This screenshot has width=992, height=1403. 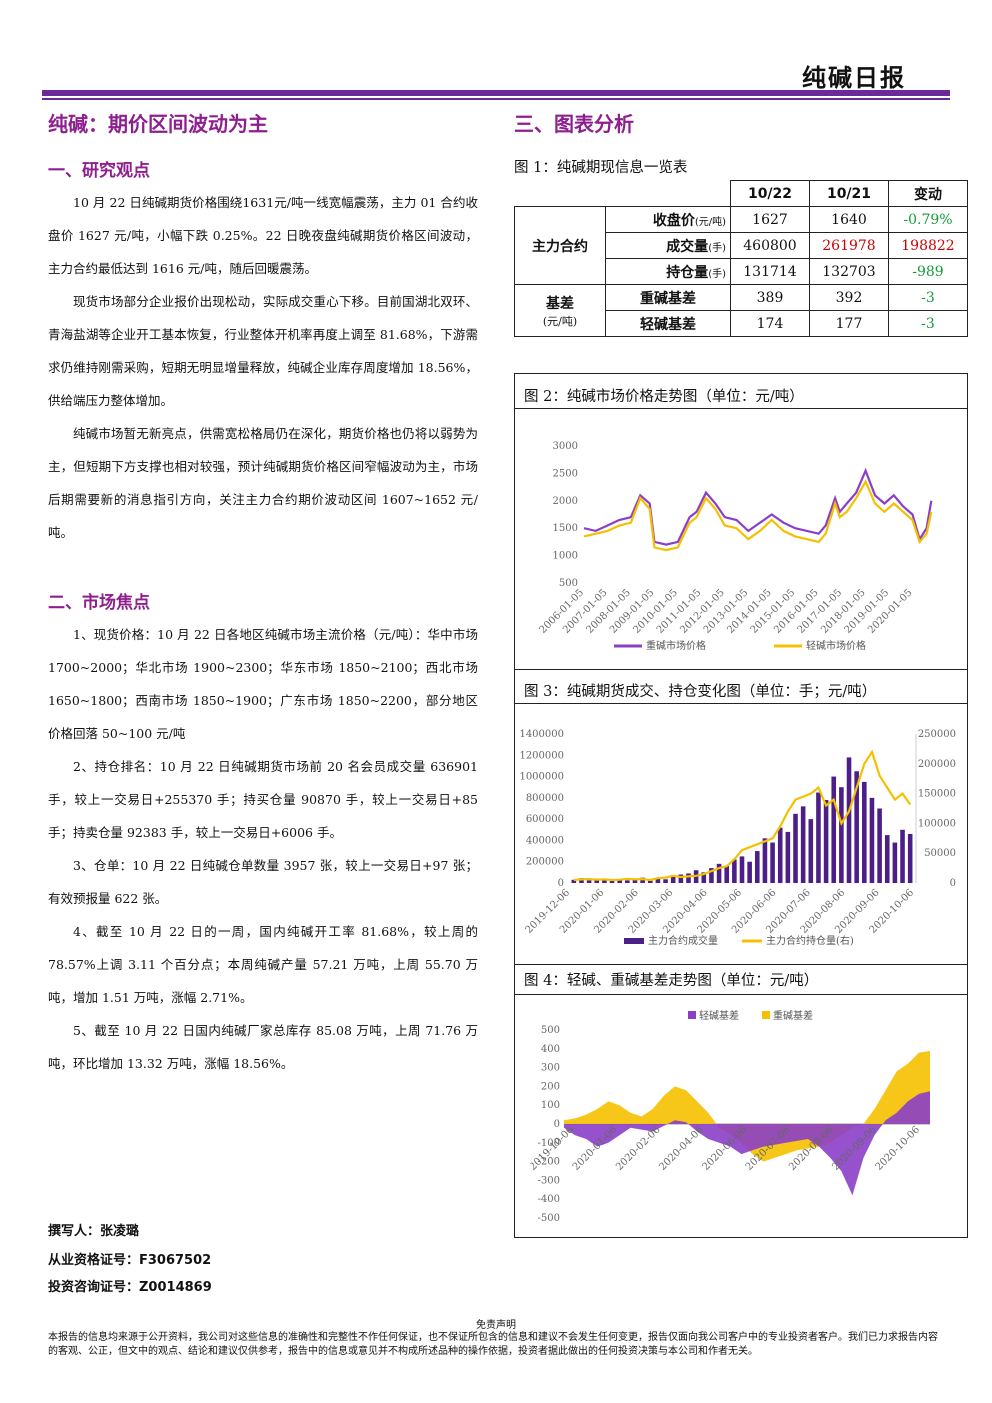 I want to click on header-rule, so click(x=496, y=93).